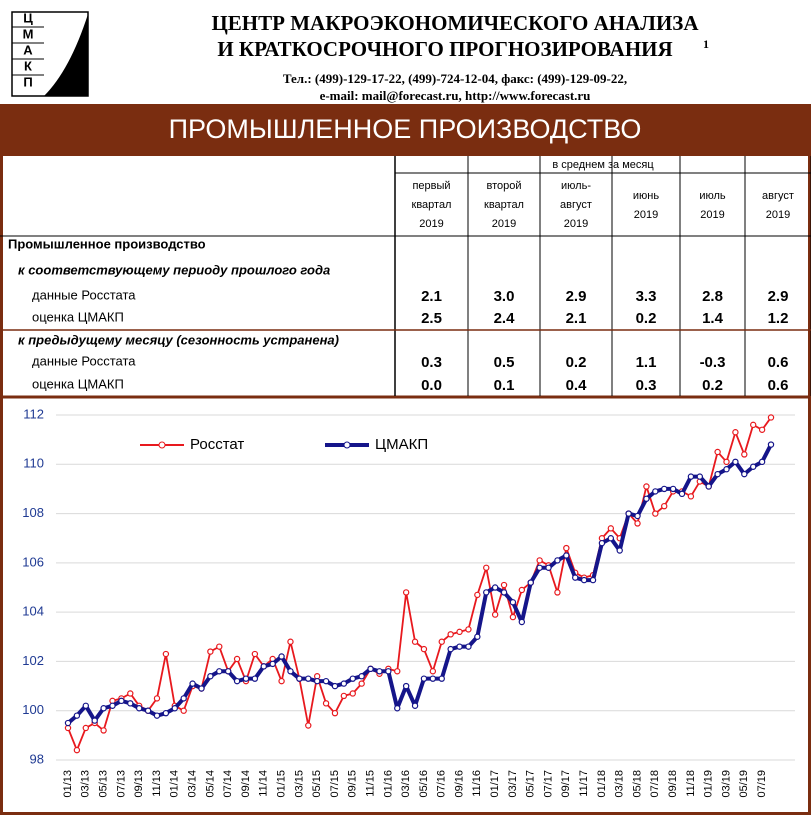 The image size is (811, 815). What do you see at coordinates (33, 463) in the screenshot?
I see `y-tick-label: 110` at bounding box center [33, 463].